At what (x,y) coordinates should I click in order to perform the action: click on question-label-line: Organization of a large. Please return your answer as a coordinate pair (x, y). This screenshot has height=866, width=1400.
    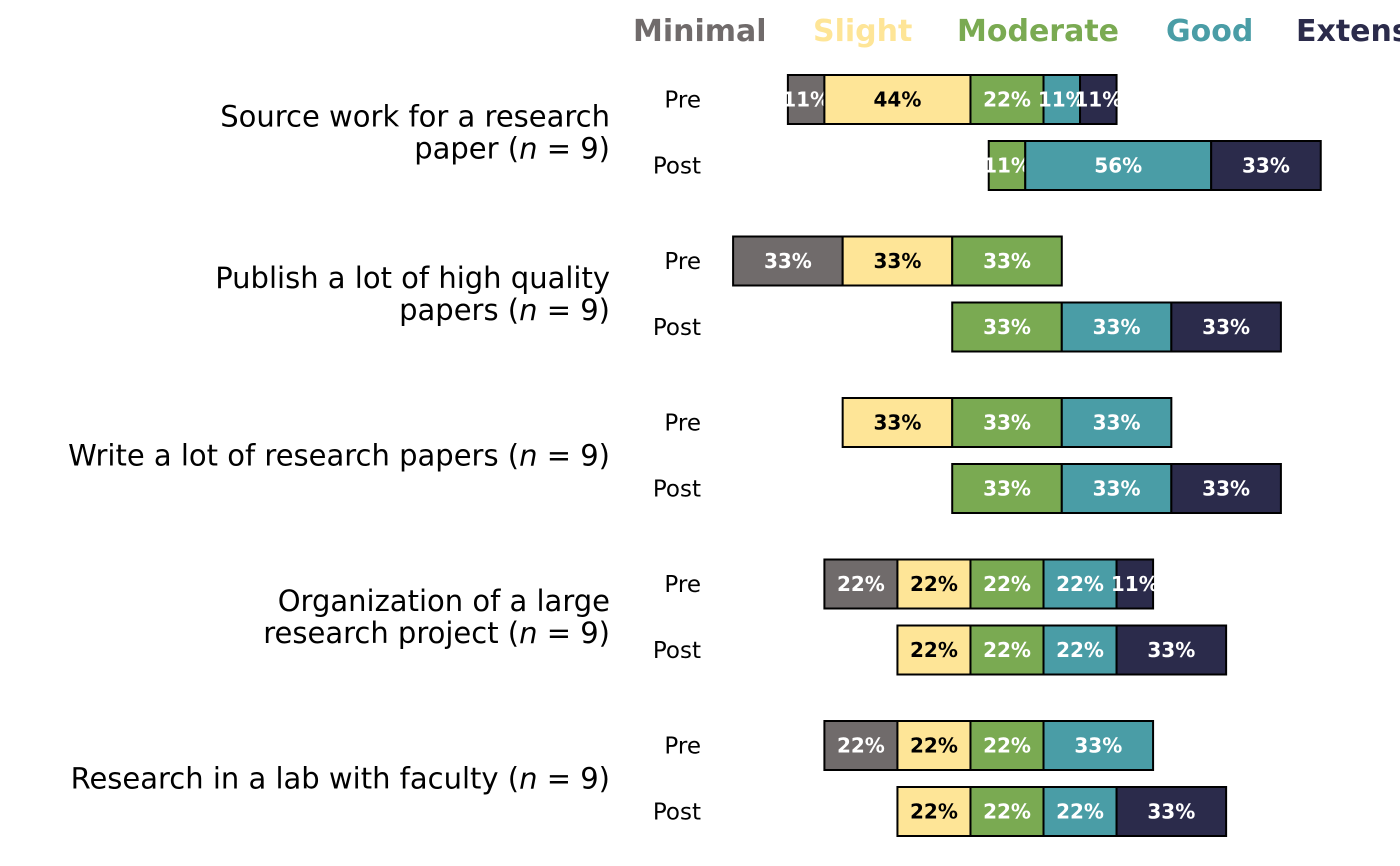
    Looking at the image, I should click on (444, 601).